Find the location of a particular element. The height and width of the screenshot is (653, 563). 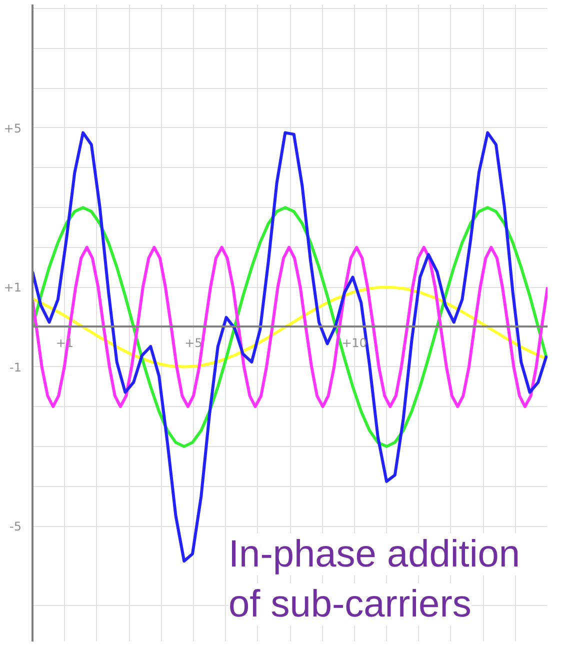

y-tick-label: +1 is located at coordinates (13, 287).